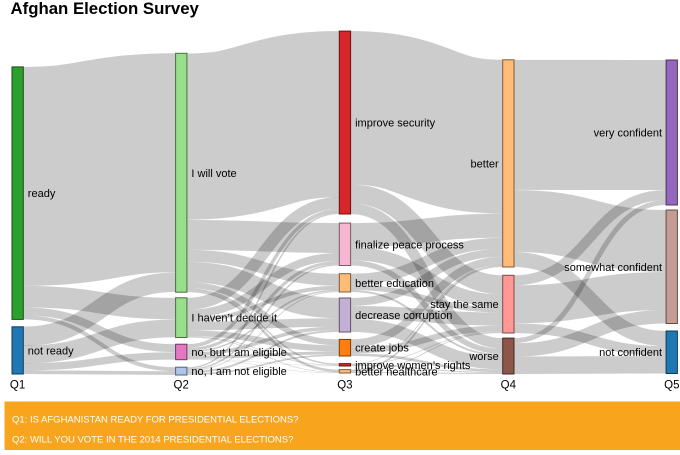 The height and width of the screenshot is (455, 680). I want to click on svg-text: Afghan Election Survey, so click(105, 9).